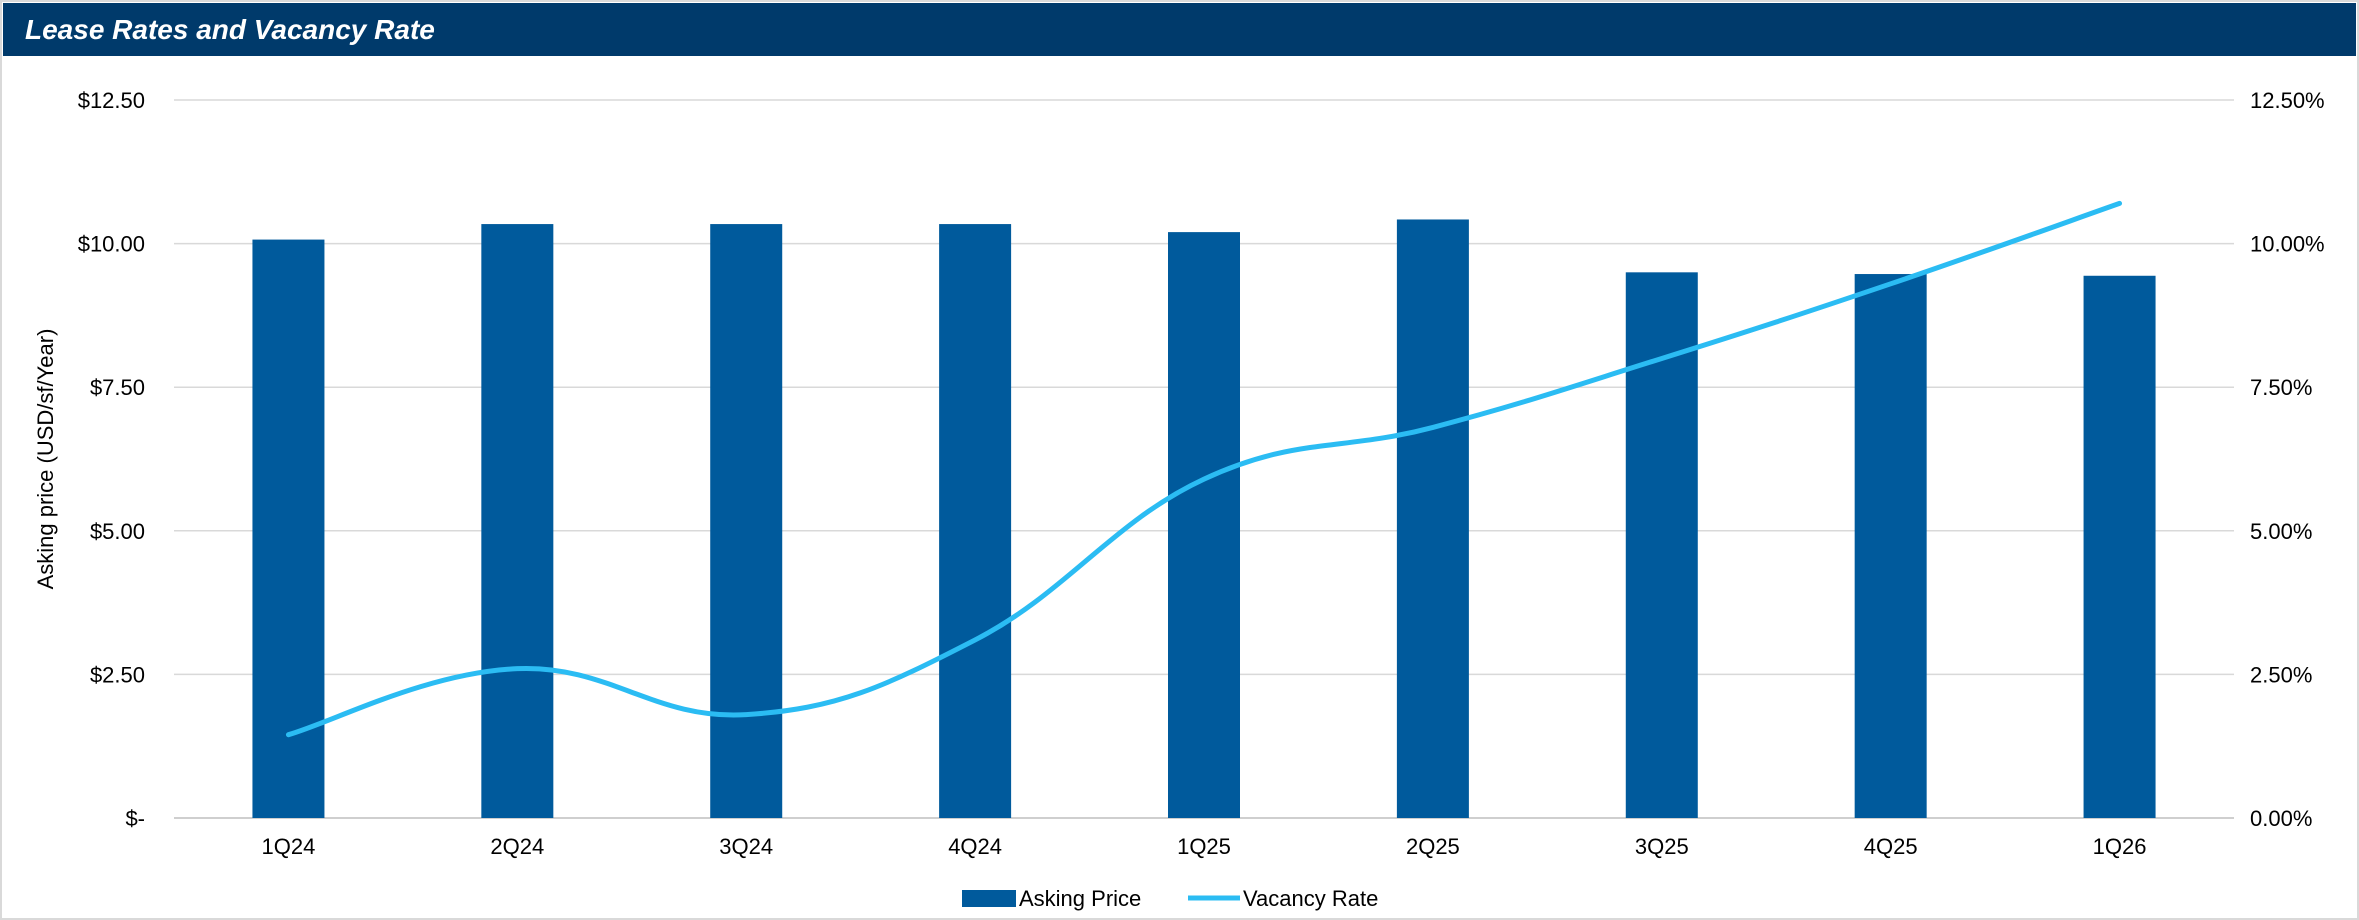 The height and width of the screenshot is (920, 2359). What do you see at coordinates (1080, 898) in the screenshot?
I see `legend-label-asking-price: Asking Price` at bounding box center [1080, 898].